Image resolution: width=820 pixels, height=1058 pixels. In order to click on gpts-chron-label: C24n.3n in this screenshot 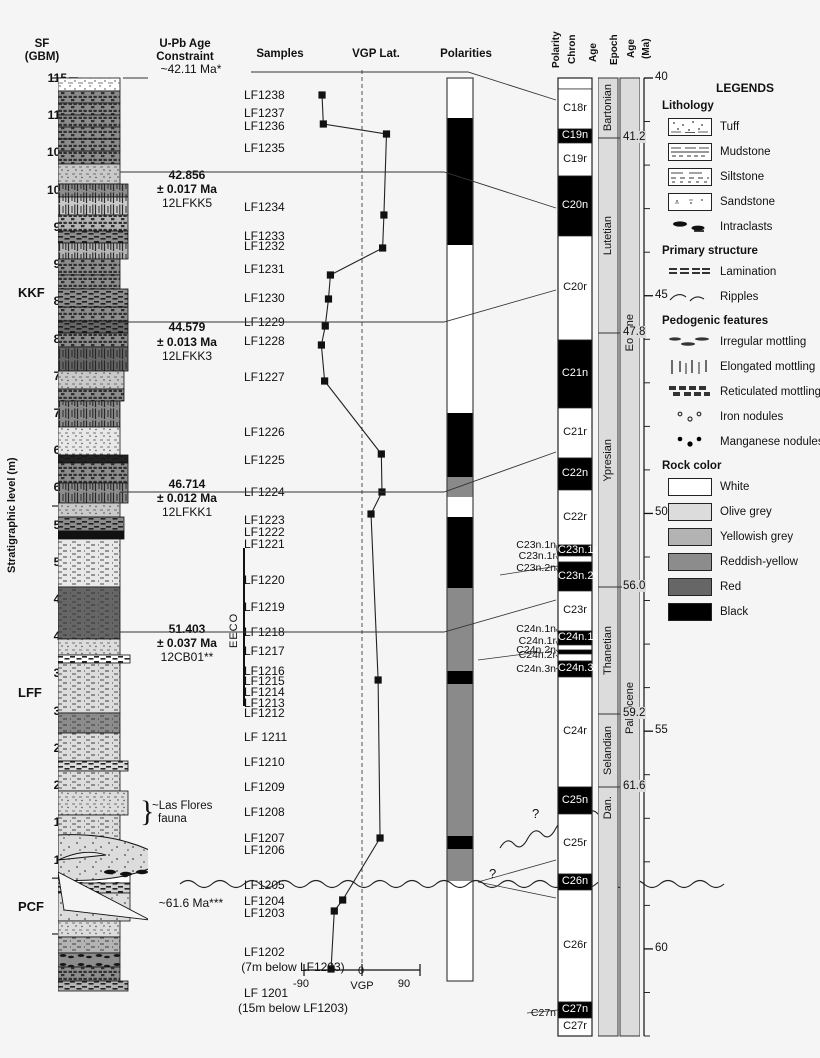, I will do `click(579, 668)`.